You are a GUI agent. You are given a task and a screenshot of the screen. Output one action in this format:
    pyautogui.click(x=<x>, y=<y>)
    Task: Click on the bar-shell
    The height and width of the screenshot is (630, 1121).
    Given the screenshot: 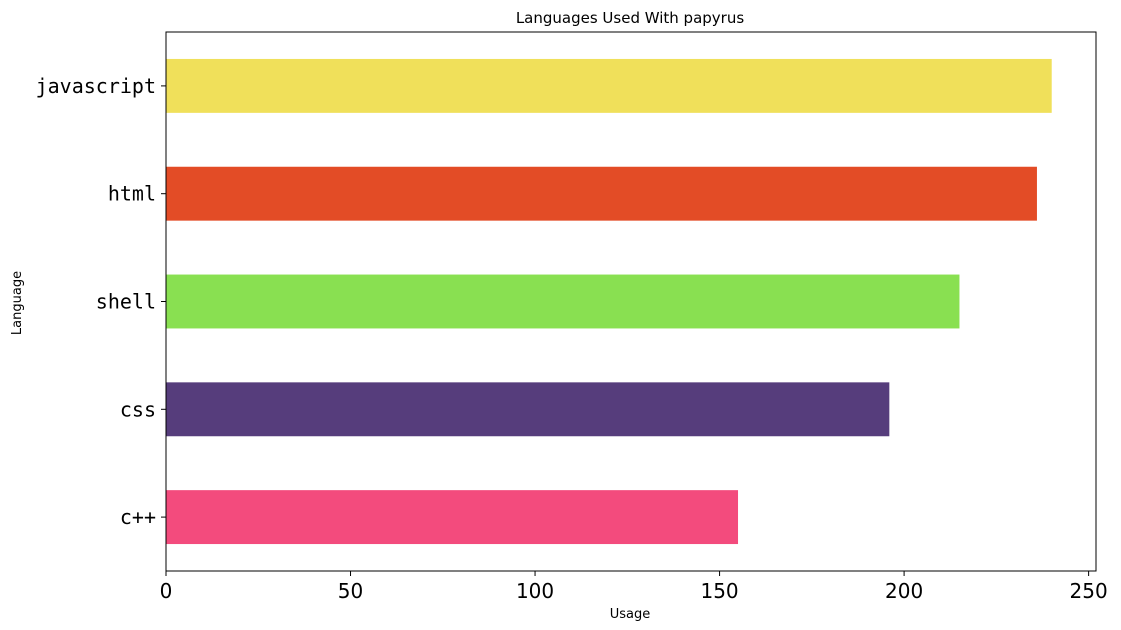 What is the action you would take?
    pyautogui.click(x=563, y=301)
    